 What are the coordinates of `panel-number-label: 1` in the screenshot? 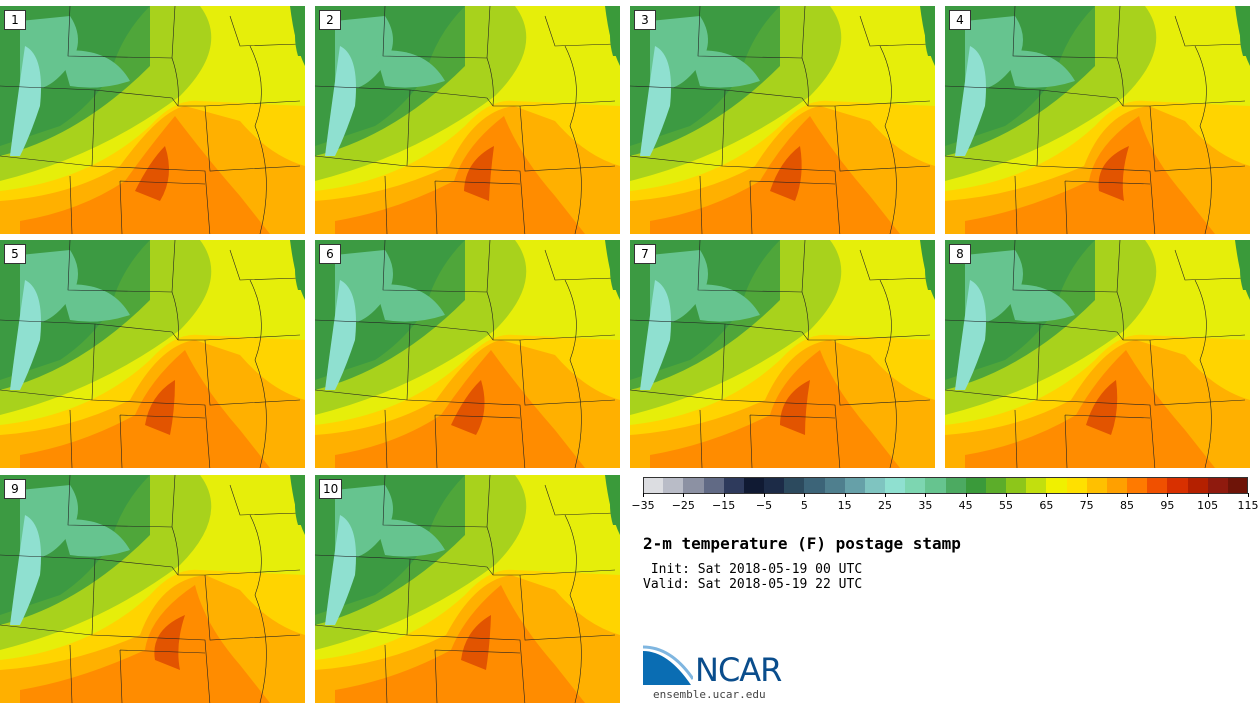 It's located at (15, 20).